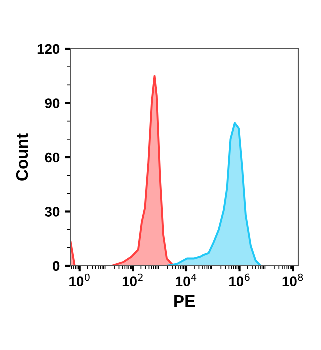 The image size is (321, 350). I want to click on x-tick-label: 10$^{0}$, so click(80, 280).